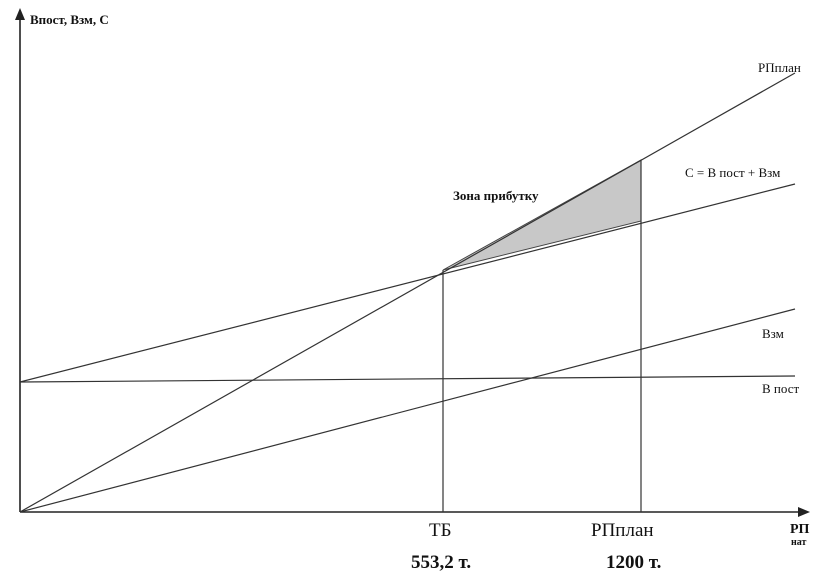  Describe the element at coordinates (773, 333) in the screenshot. I see `label-variable-cost-line: Взм` at that location.